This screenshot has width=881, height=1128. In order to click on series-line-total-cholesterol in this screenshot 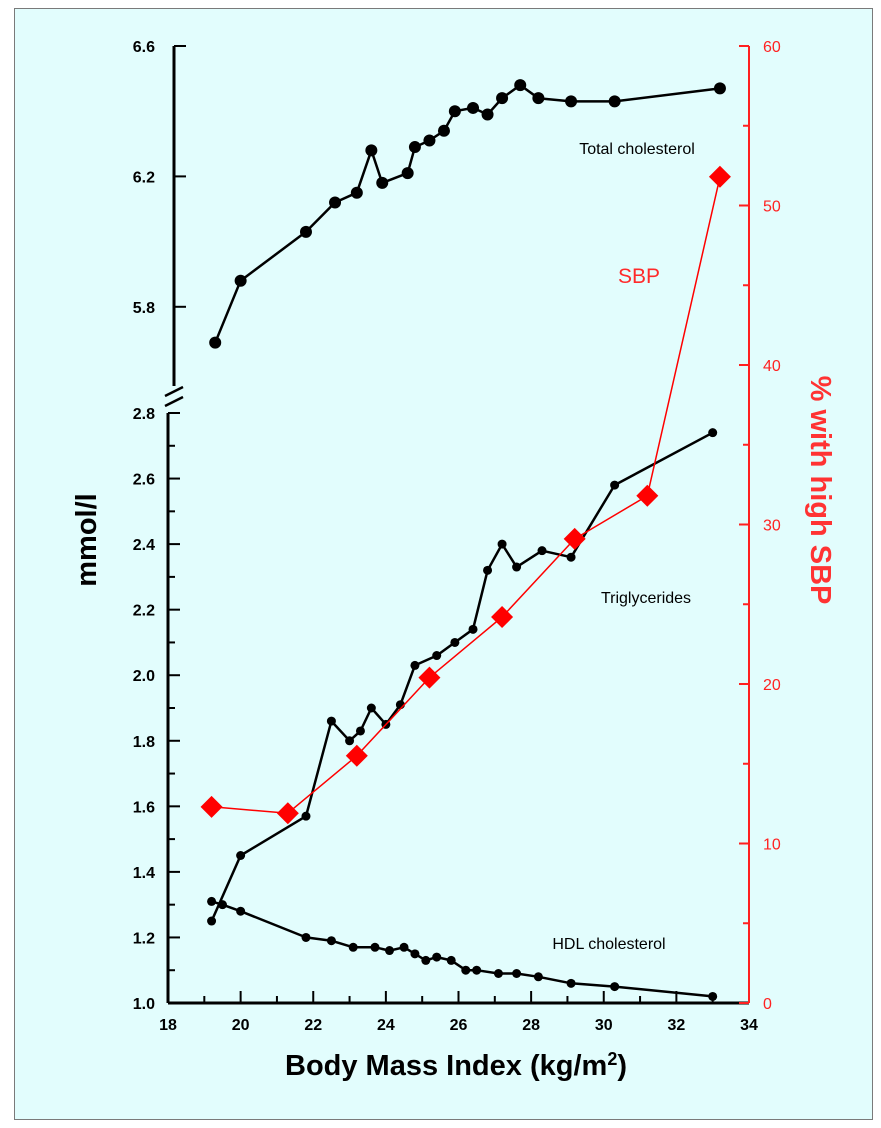, I will do `click(467, 213)`.